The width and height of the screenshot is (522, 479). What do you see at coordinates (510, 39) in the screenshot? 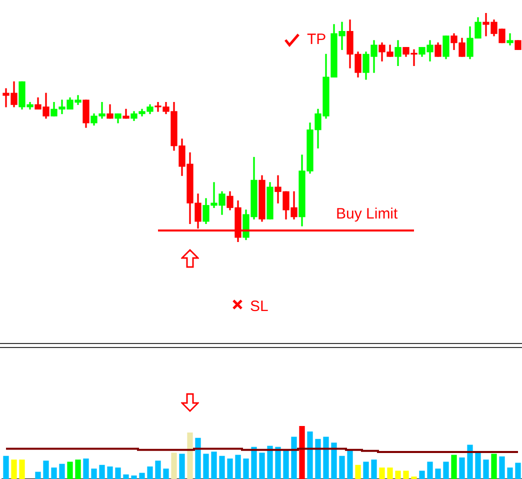
I see `candlestick` at bounding box center [510, 39].